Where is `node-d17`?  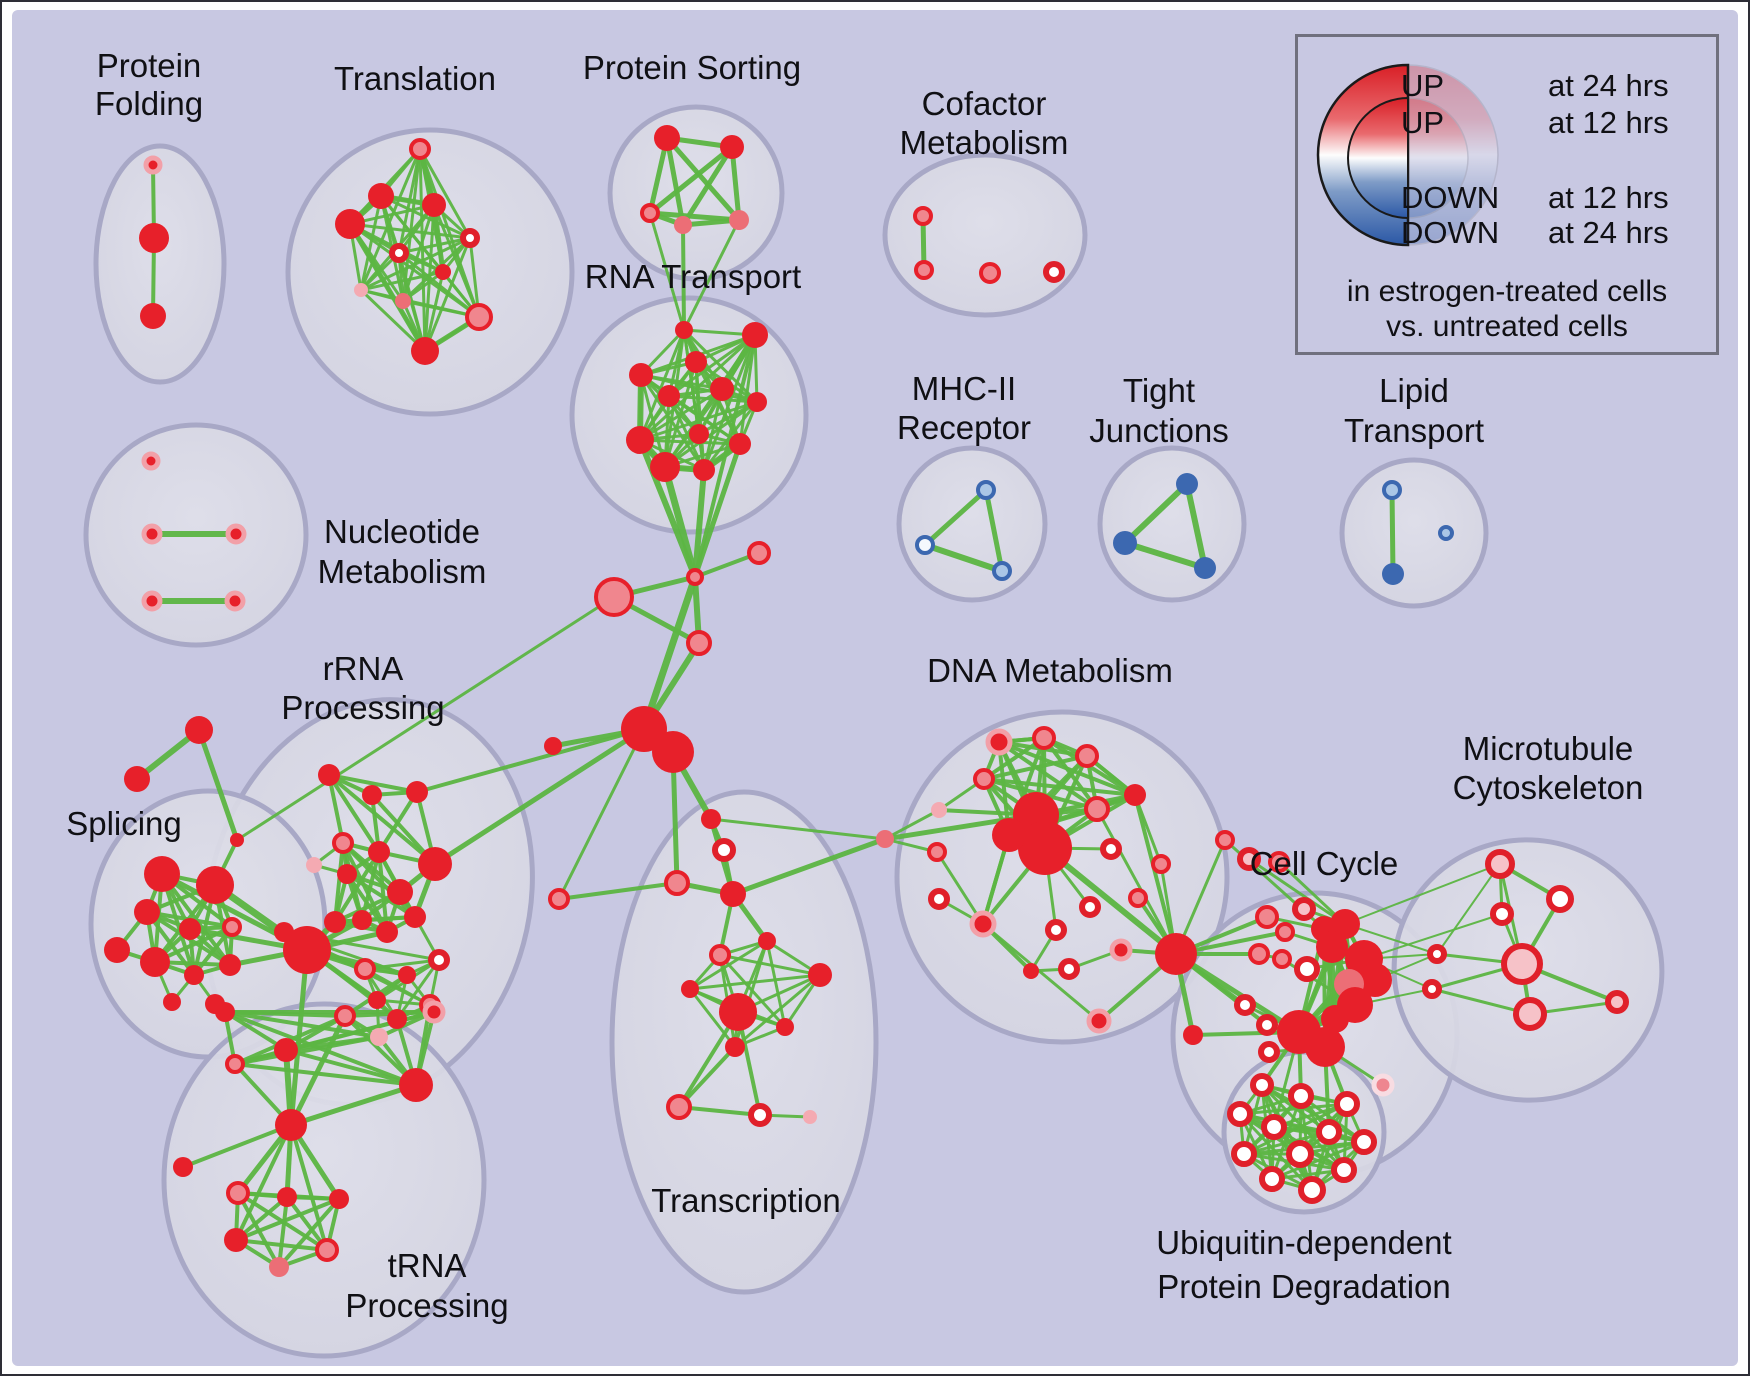
node-d17 is located at coordinates (1056, 930).